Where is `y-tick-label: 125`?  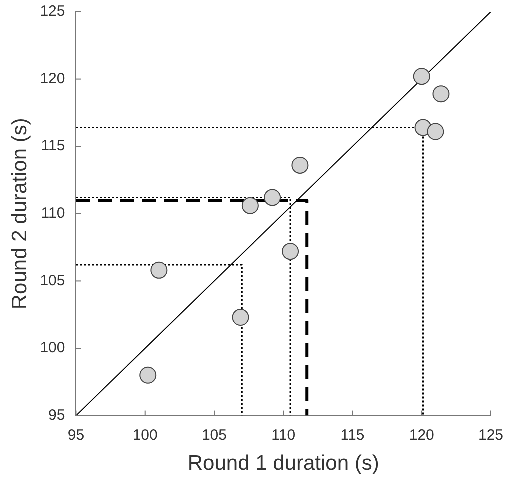 y-tick-label: 125 is located at coordinates (53, 11).